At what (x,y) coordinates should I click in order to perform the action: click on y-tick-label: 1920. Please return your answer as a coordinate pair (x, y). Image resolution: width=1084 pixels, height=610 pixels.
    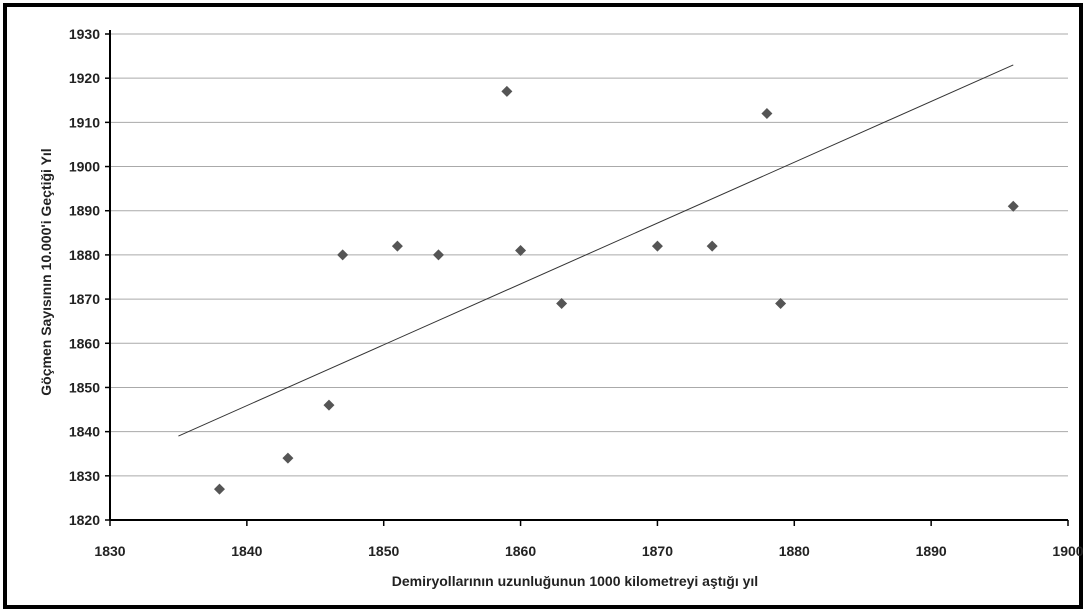
    Looking at the image, I should click on (84, 78).